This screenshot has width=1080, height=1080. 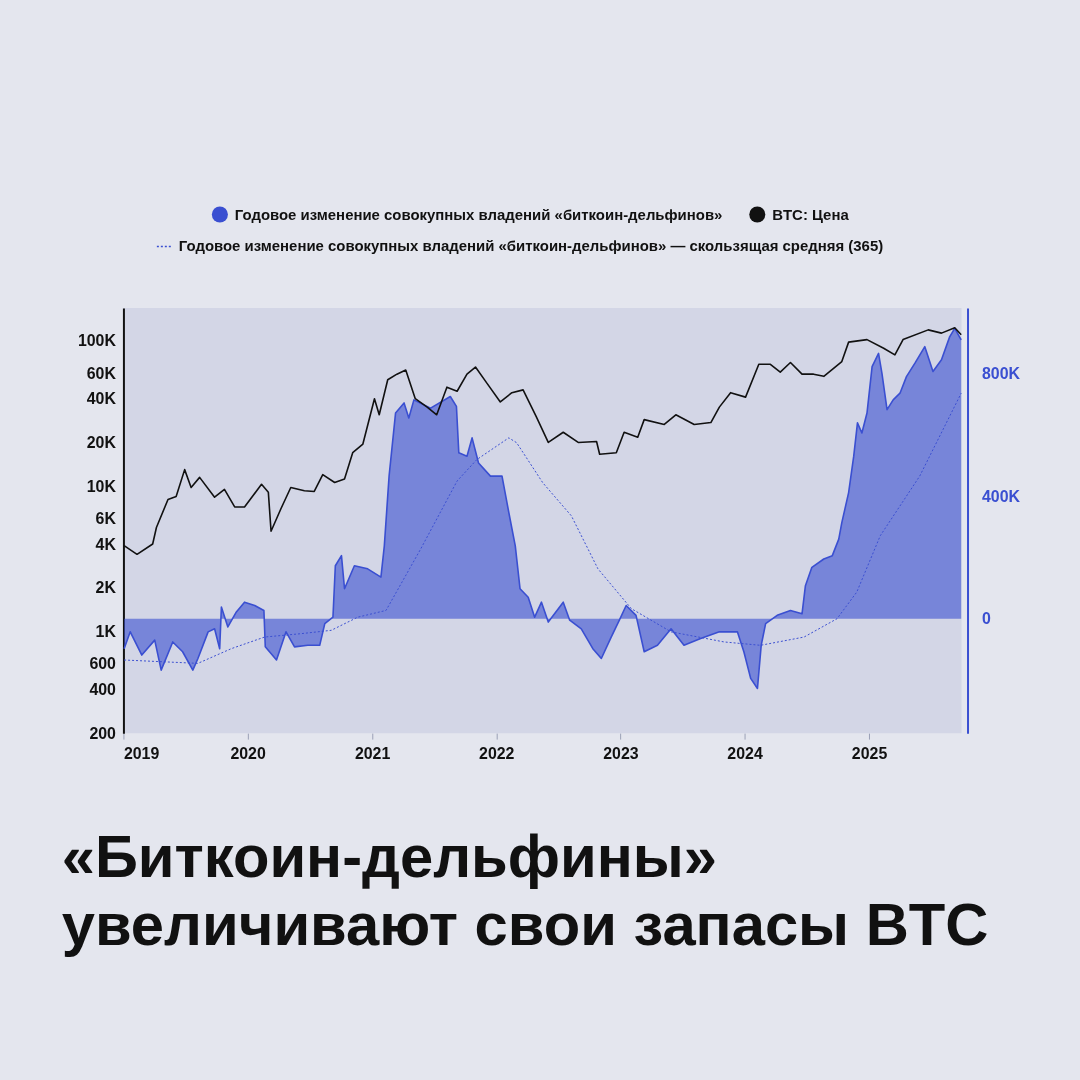 I want to click on y-tick-label: 10K, so click(x=101, y=486).